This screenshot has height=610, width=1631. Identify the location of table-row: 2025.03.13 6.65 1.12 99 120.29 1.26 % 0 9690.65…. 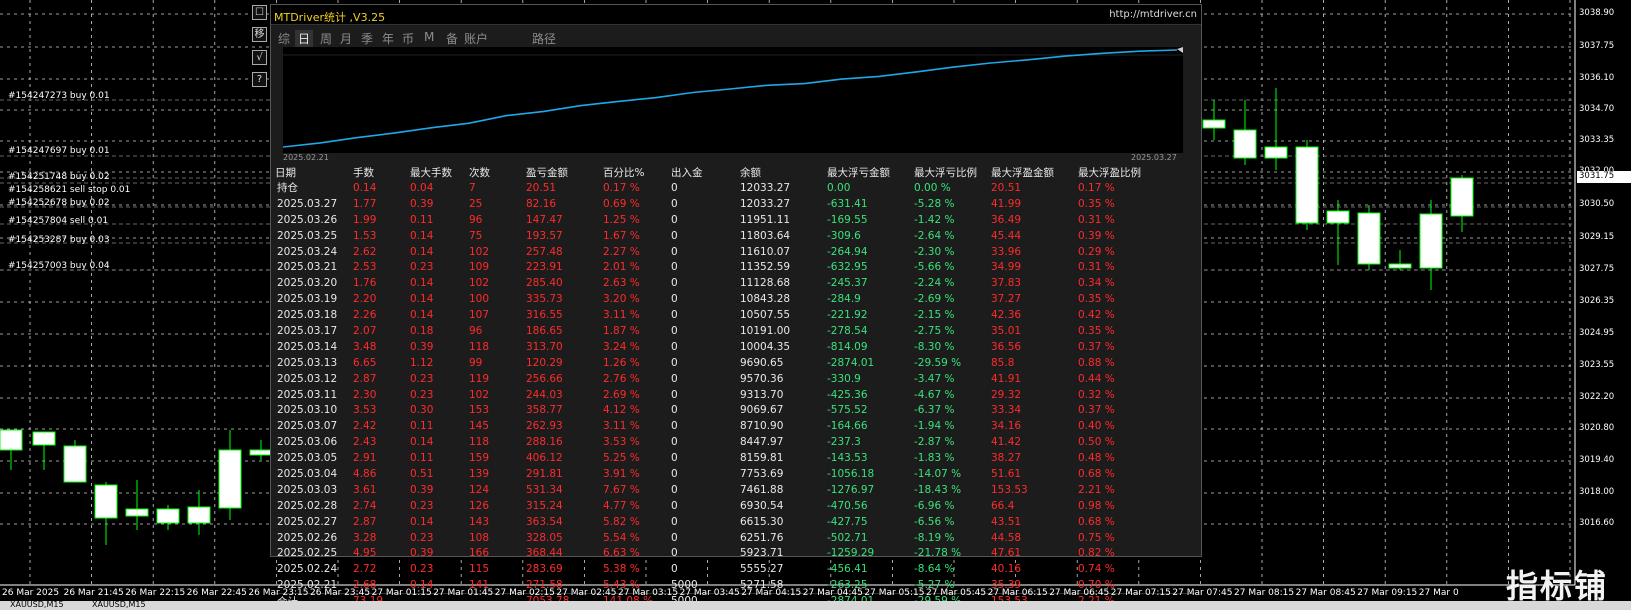
(735, 363).